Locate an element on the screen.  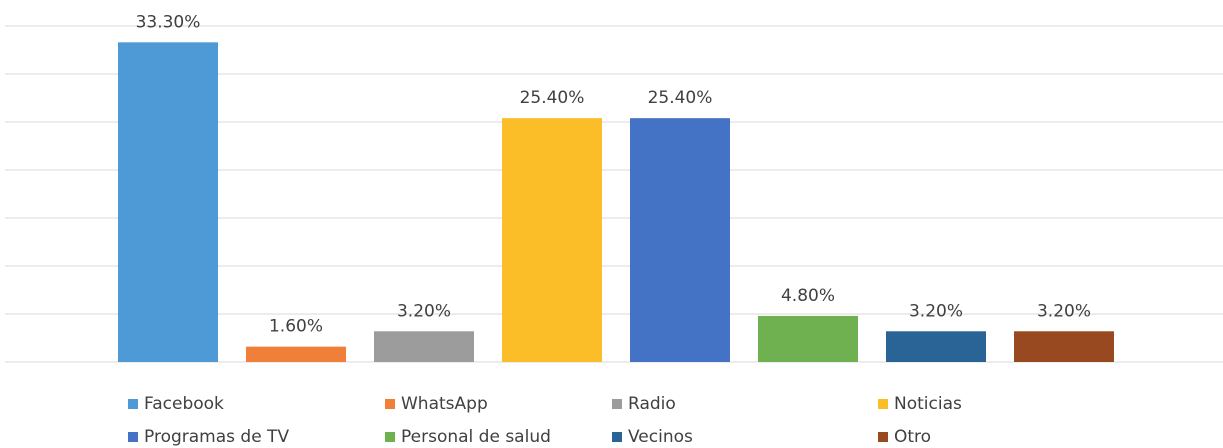
data-label: 1.60% is located at coordinates (296, 327).